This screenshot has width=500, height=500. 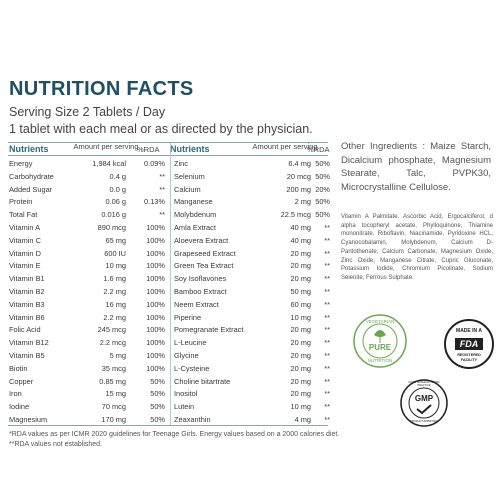 What do you see at coordinates (168, 155) in the screenshot?
I see `header-divider-bottom` at bounding box center [168, 155].